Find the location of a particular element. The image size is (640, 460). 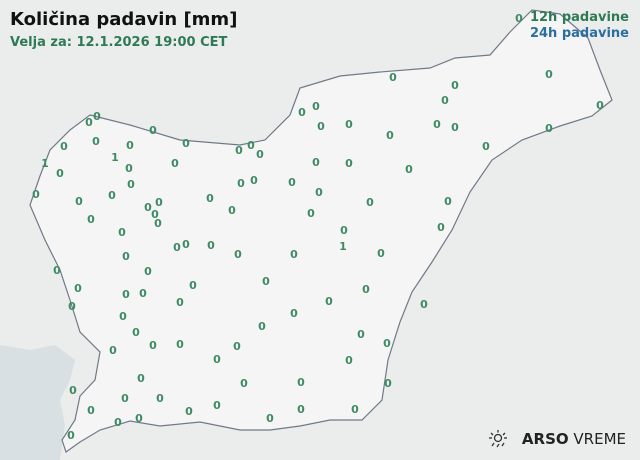

sun-rain-icon is located at coordinates (497, 439).